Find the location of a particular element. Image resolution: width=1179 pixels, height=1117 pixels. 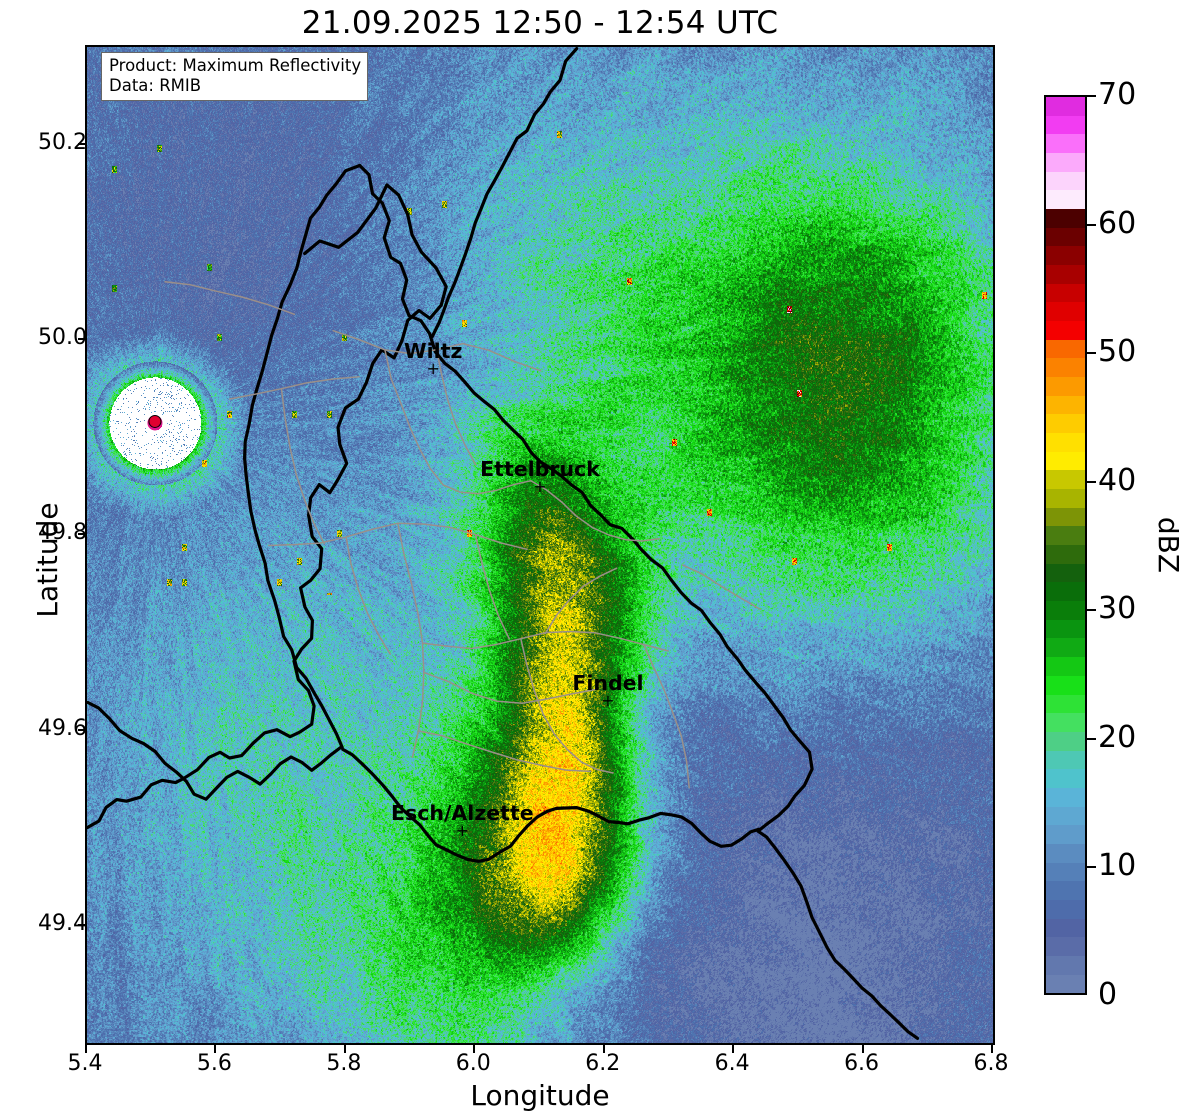

x-tick-label: 5.8 is located at coordinates (344, 1063).